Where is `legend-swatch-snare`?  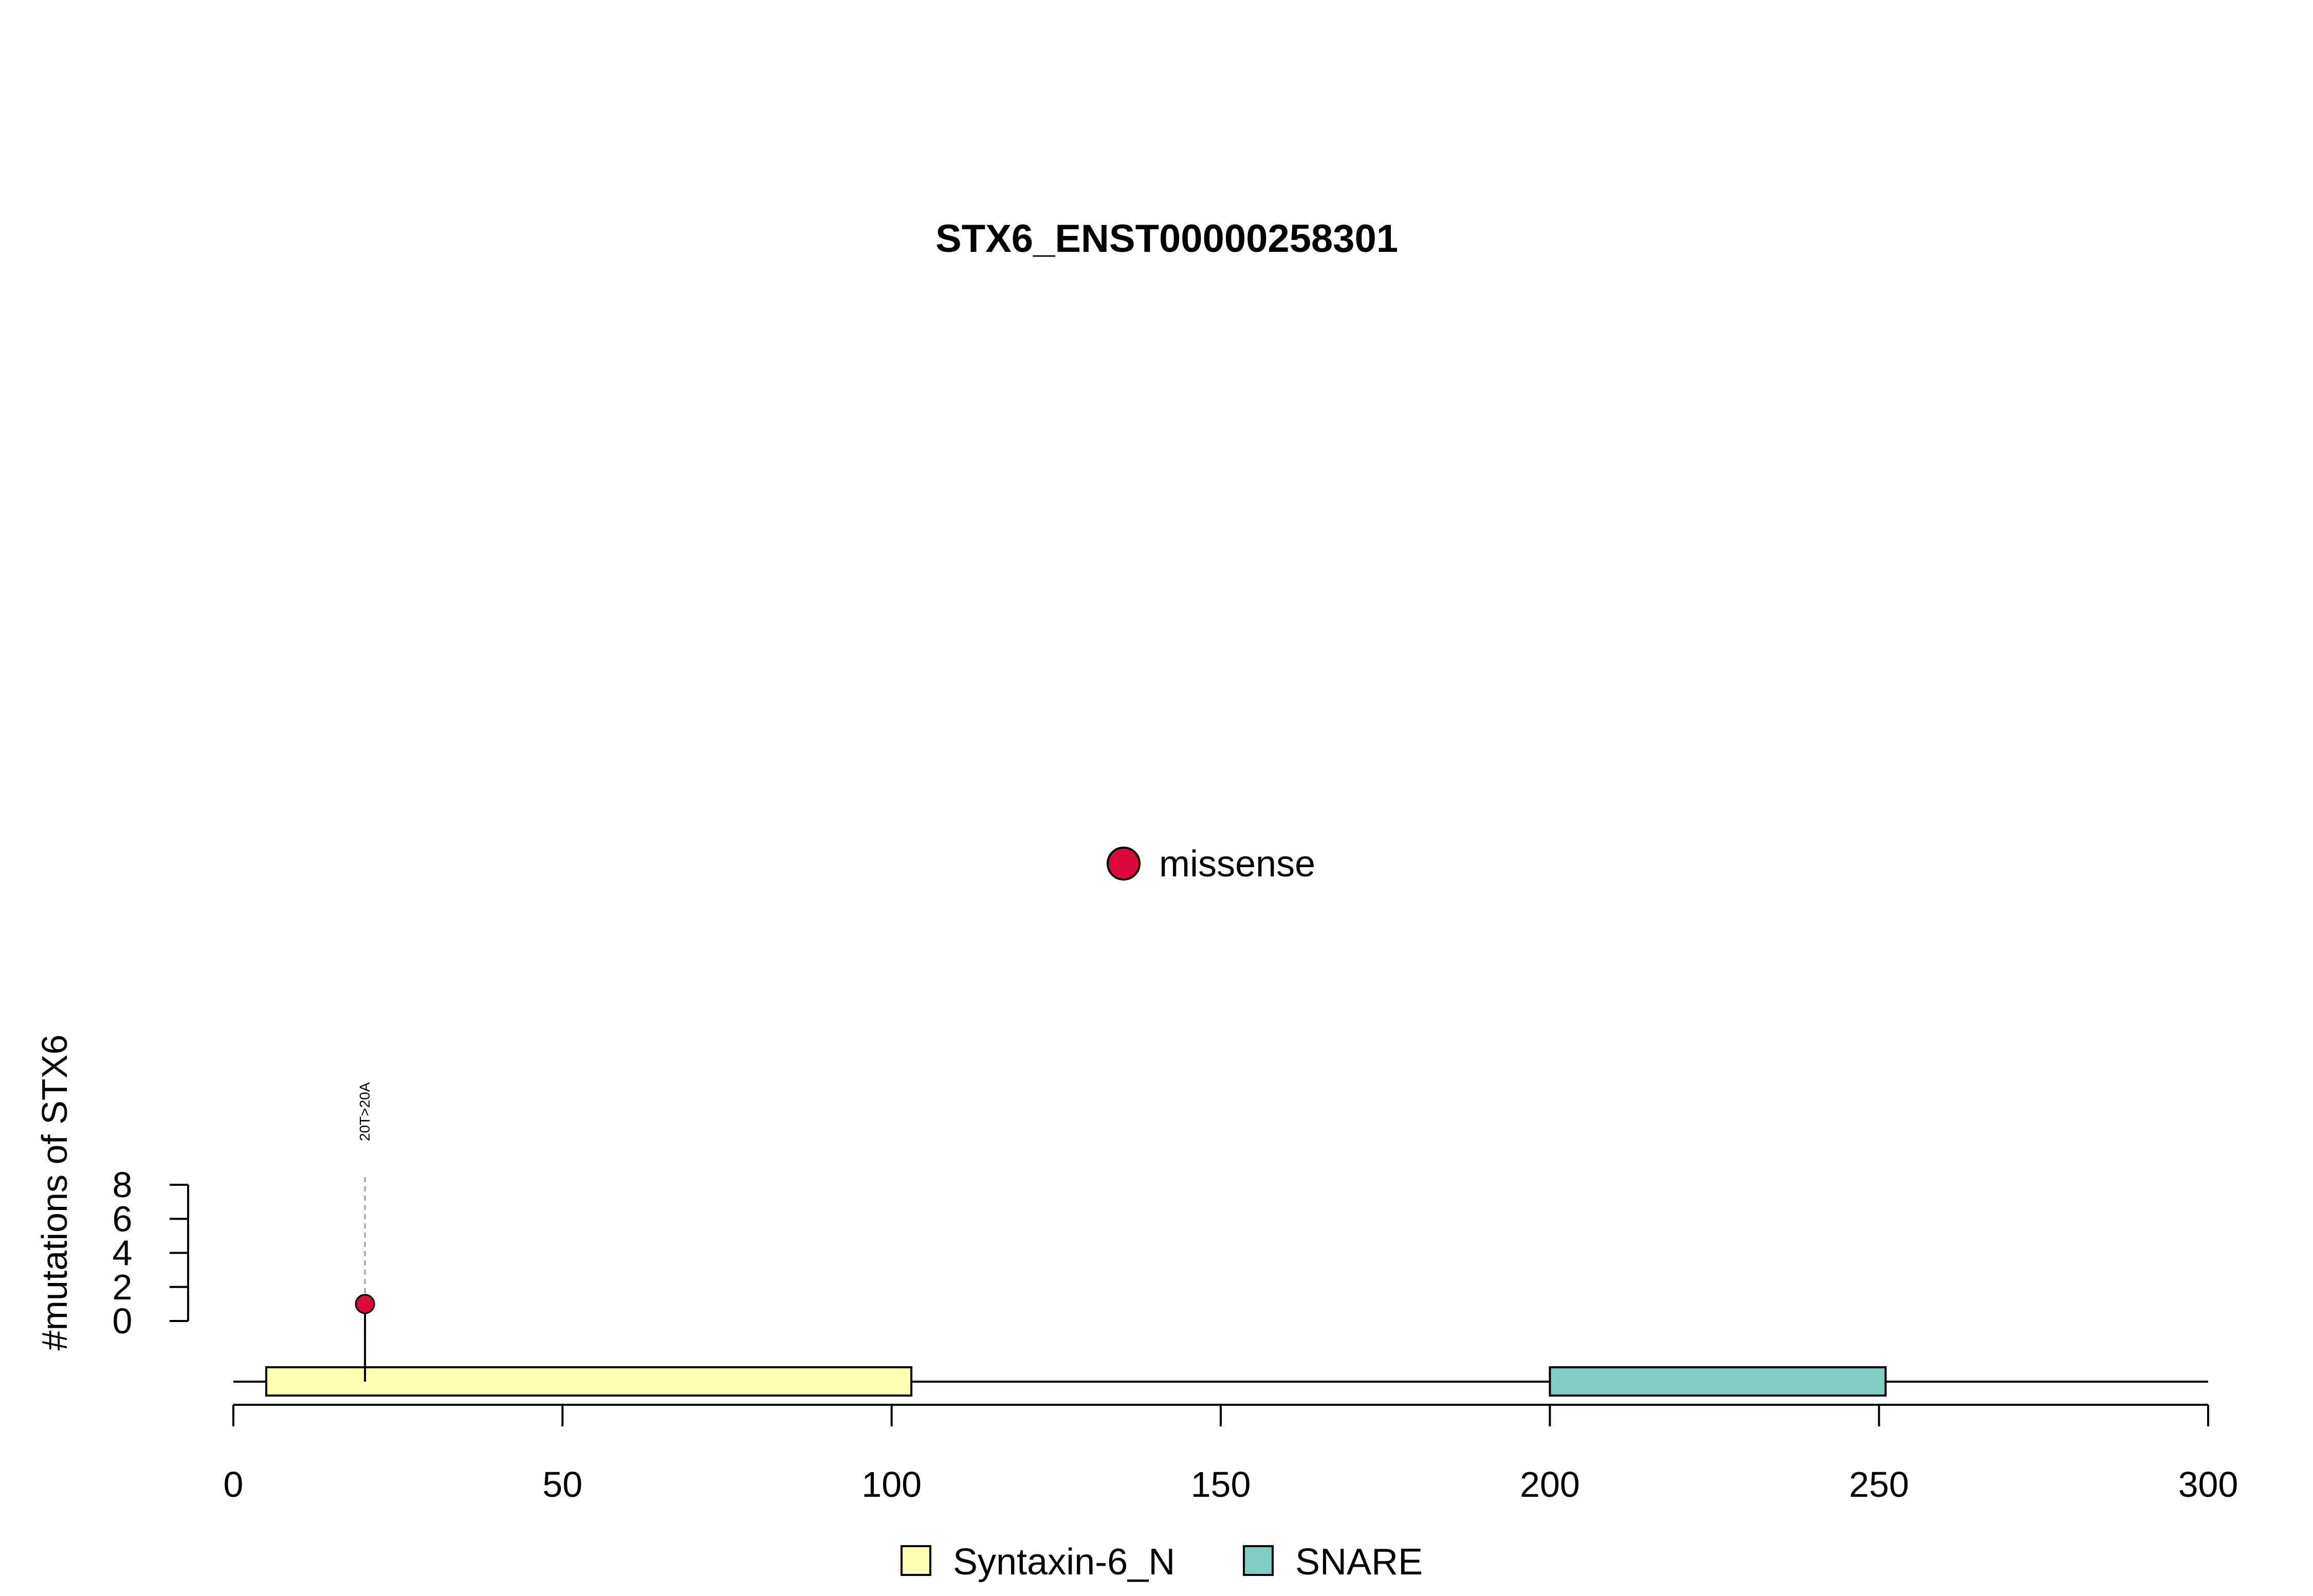 legend-swatch-snare is located at coordinates (1258, 1560).